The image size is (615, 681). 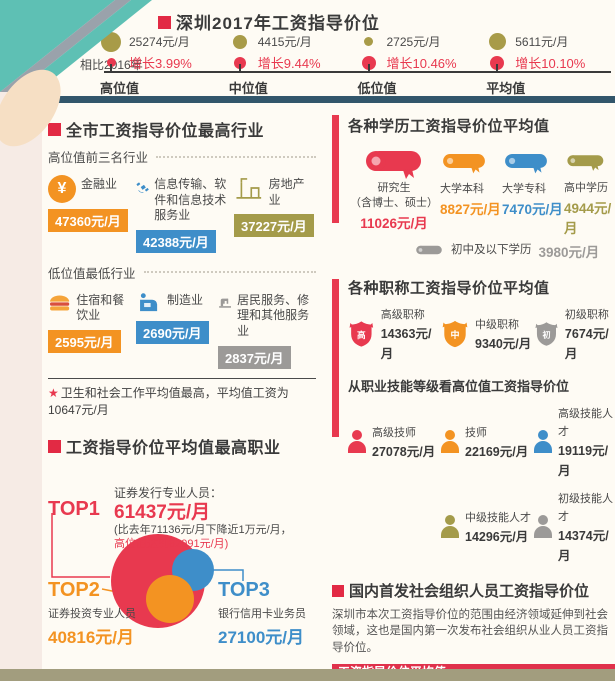 I want to click on skills-subtitle: 从职业技能等级看高位值工资指导价位, so click(x=459, y=386).